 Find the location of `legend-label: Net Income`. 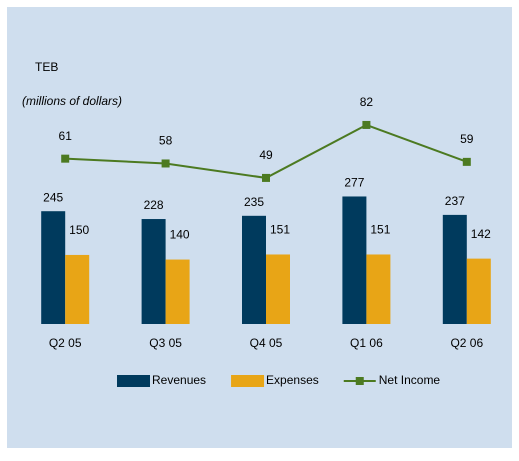

legend-label: Net Income is located at coordinates (410, 380).